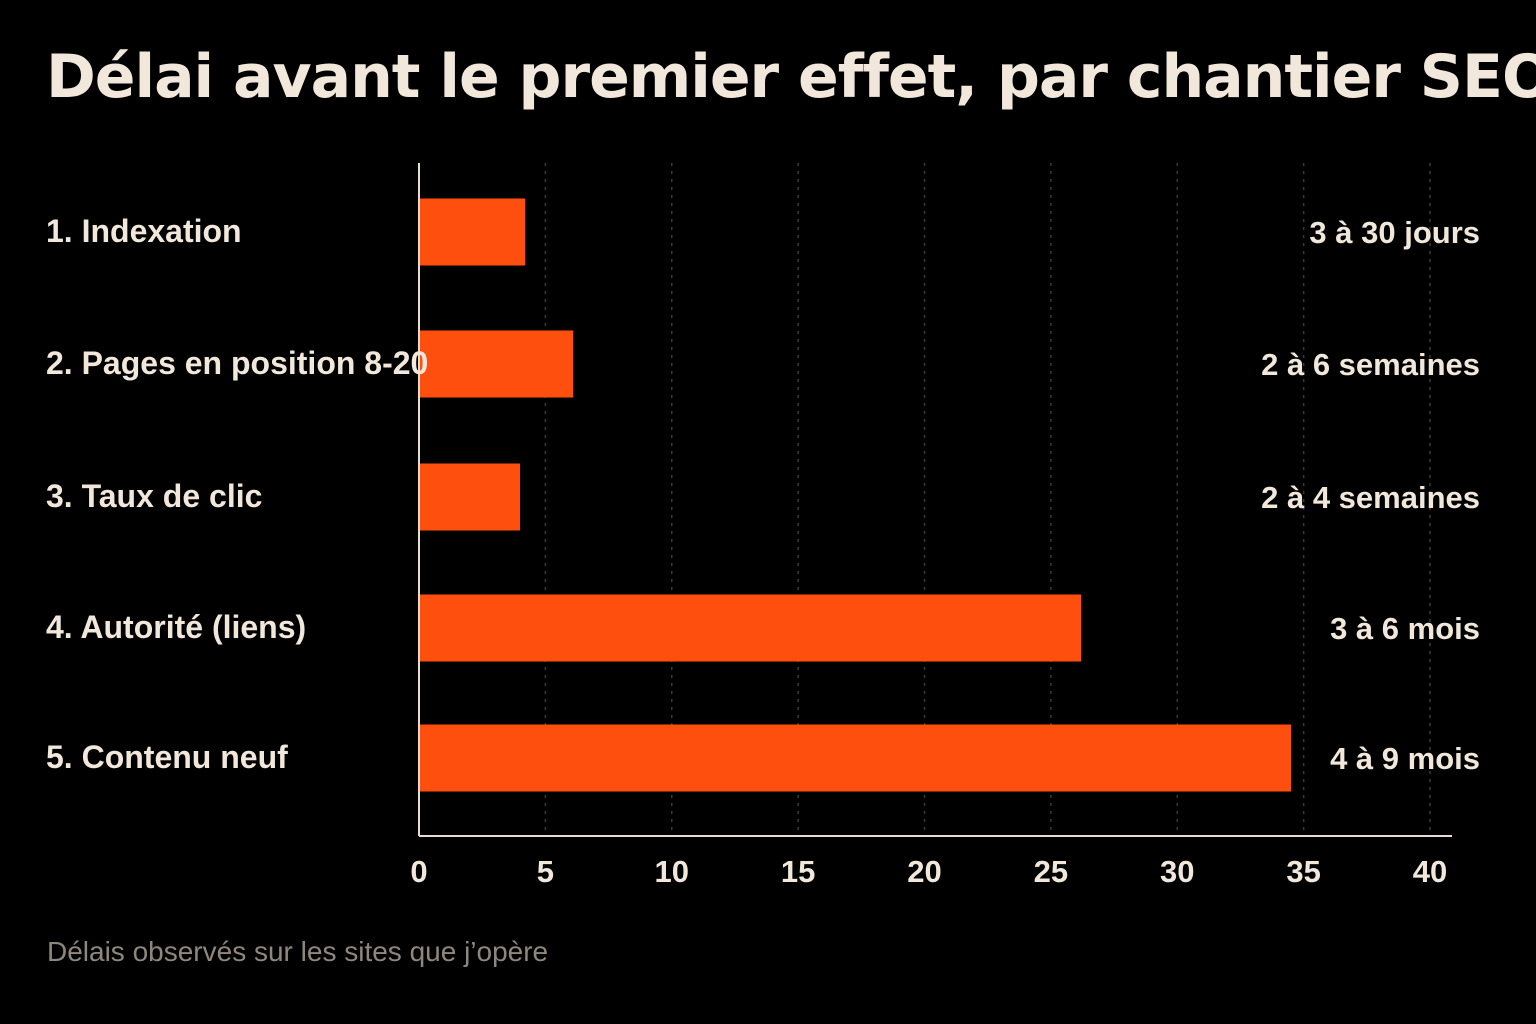  I want to click on x-tick-label: 10, so click(672, 871).